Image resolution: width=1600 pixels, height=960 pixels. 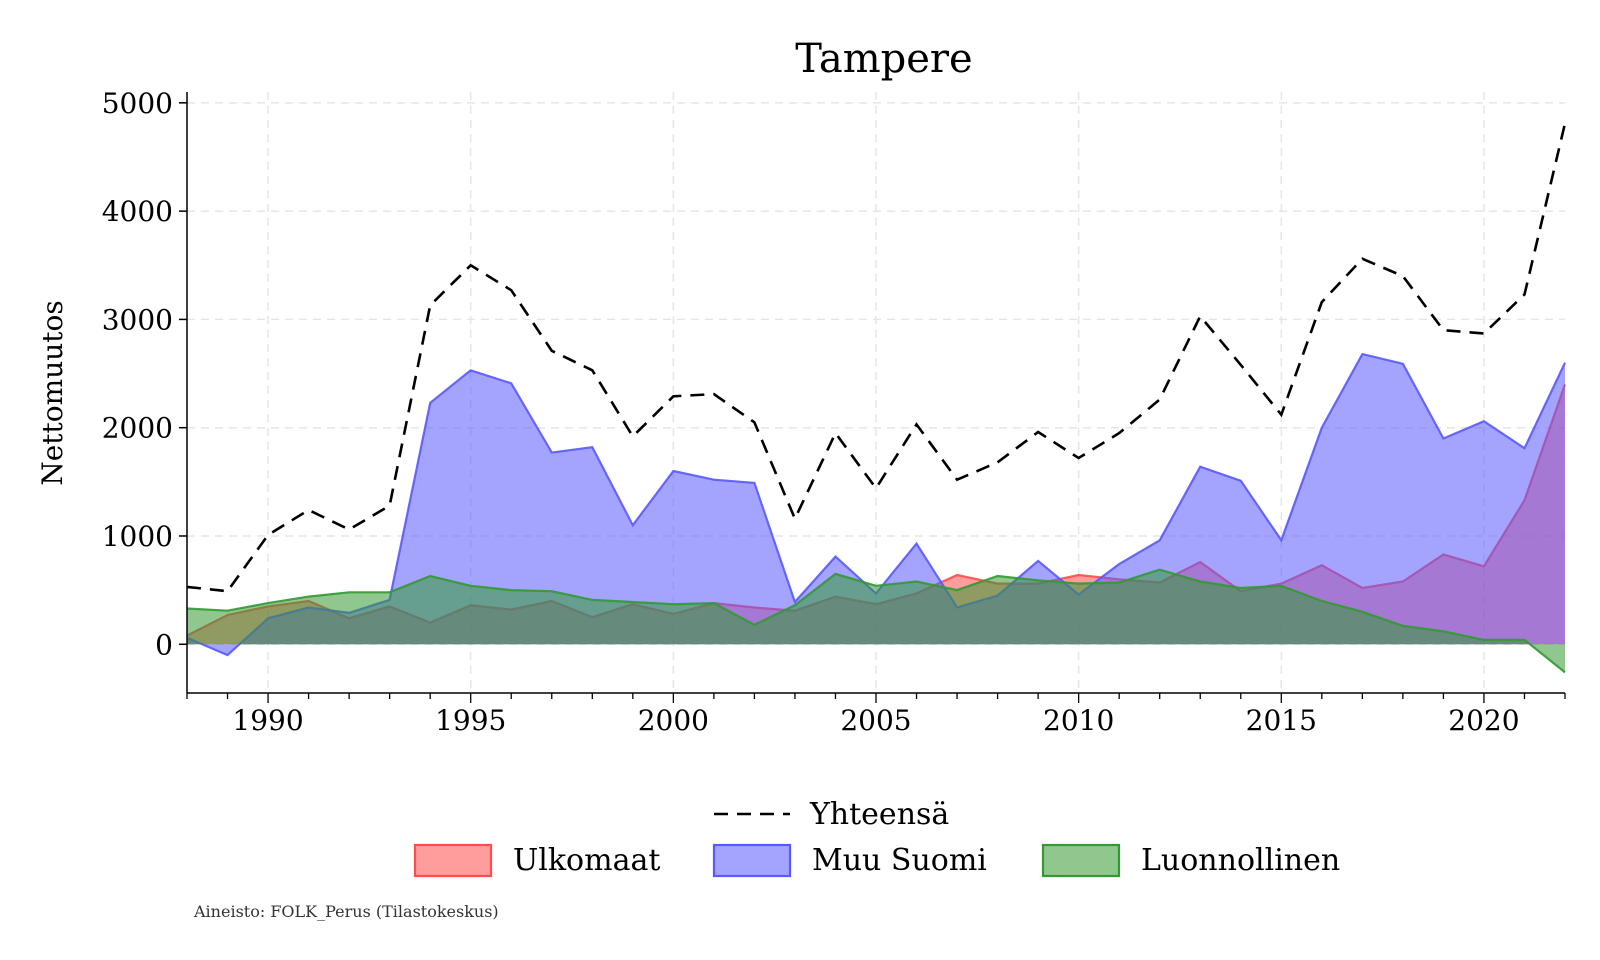 What do you see at coordinates (137, 319) in the screenshot?
I see `y-tick-label: 3000` at bounding box center [137, 319].